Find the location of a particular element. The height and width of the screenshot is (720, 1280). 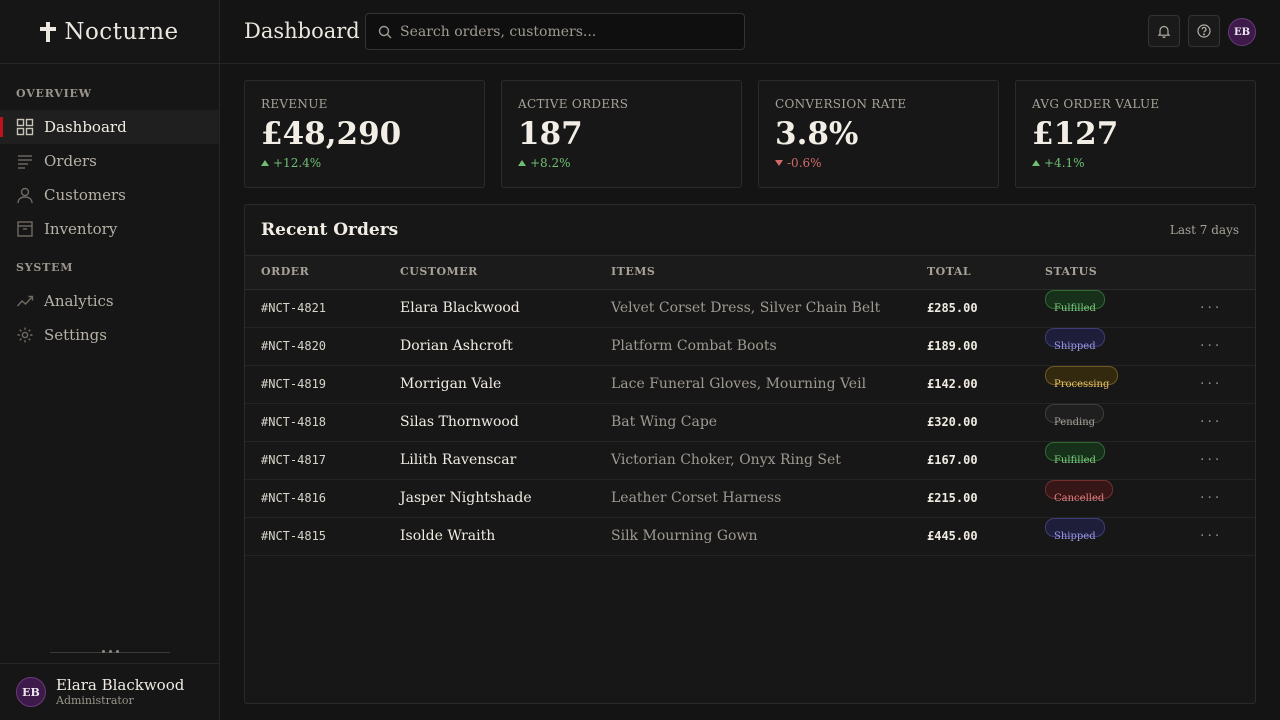

gear-icon is located at coordinates (25, 335).